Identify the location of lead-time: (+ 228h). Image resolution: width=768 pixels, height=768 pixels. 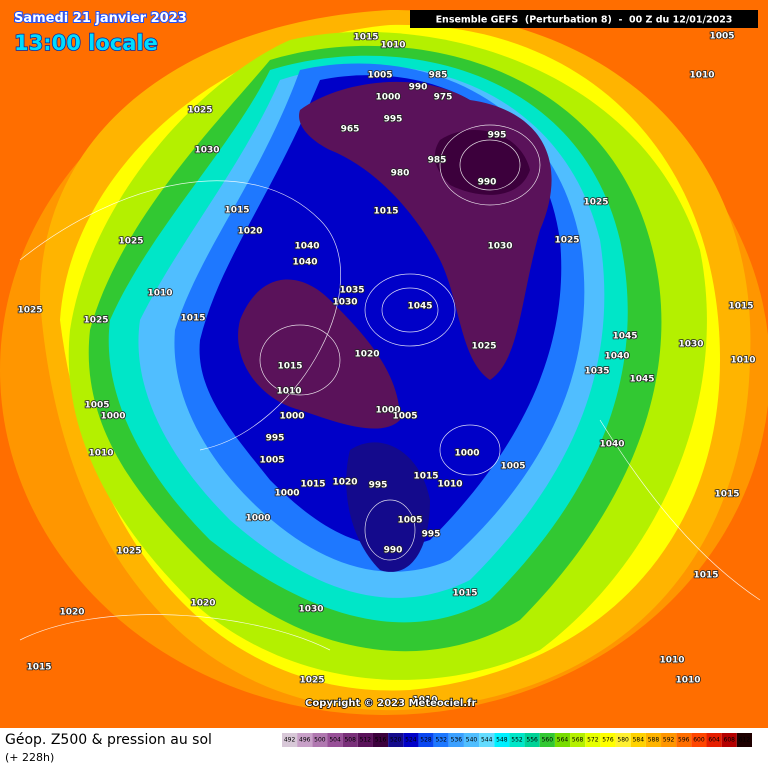
(29, 757).